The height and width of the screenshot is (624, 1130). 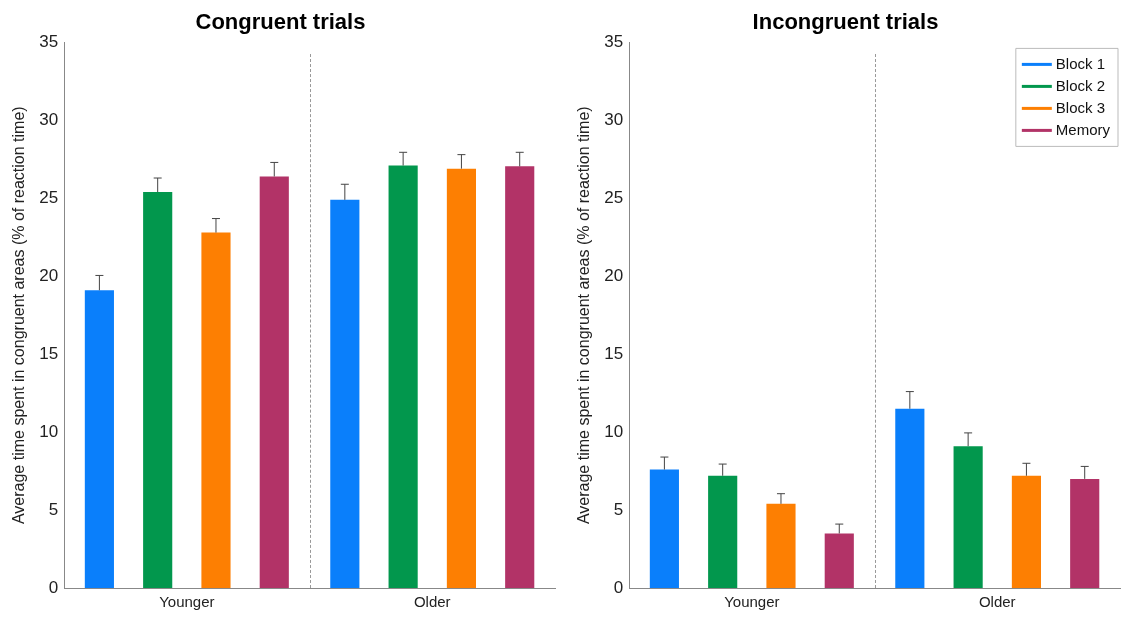 I want to click on chart-title: Congruent trials, so click(x=280, y=22).